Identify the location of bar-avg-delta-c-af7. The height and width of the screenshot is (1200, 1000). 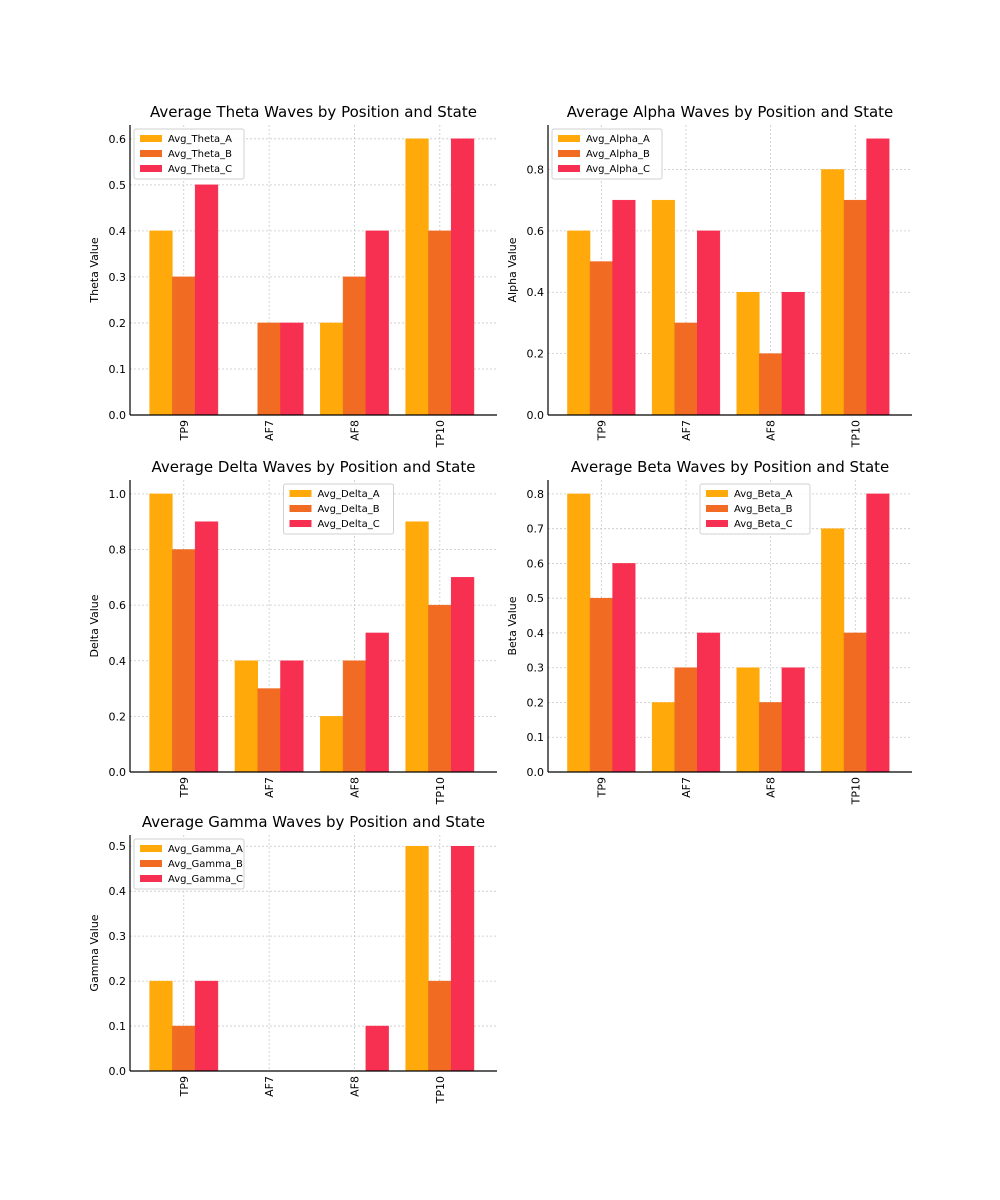
(292, 716).